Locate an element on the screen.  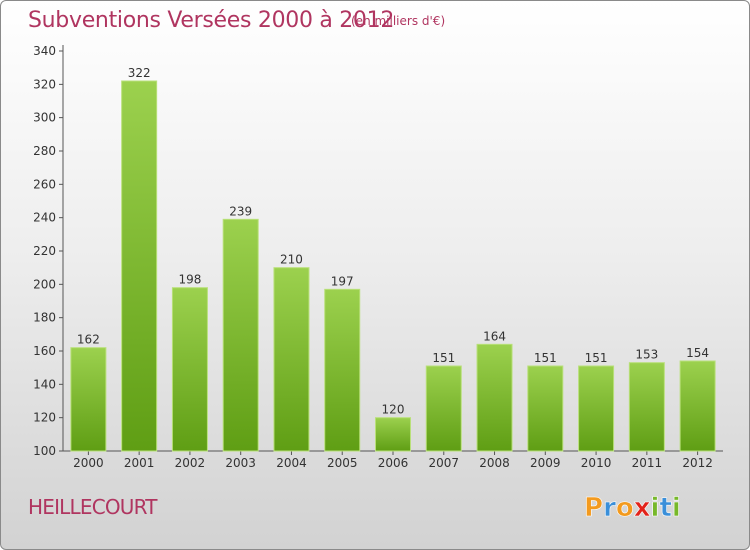
town-name: HEILLECOURT is located at coordinates (93, 507).